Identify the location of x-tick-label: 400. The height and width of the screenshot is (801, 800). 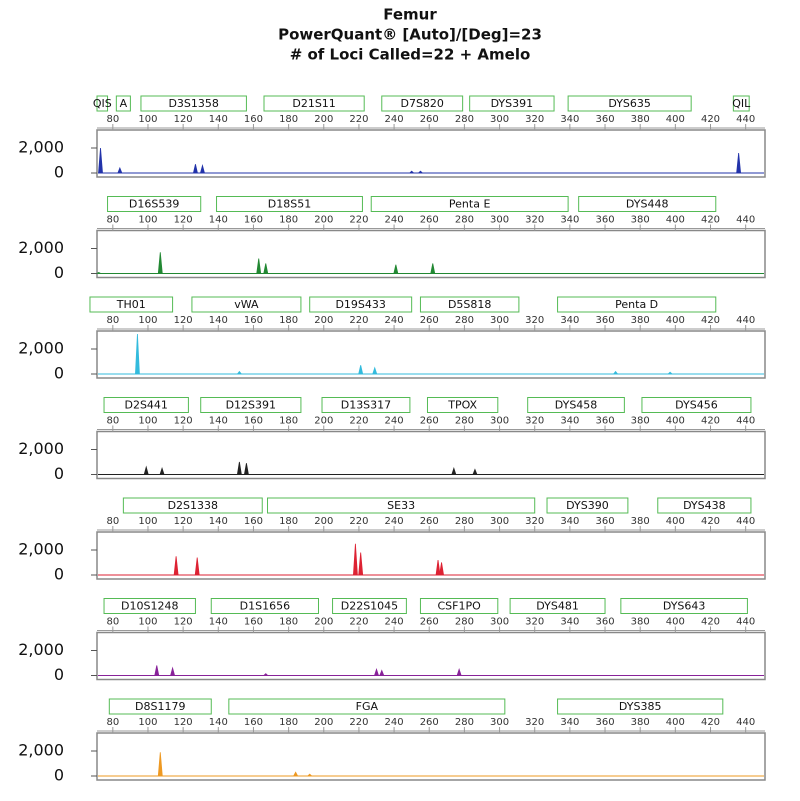
(675, 320).